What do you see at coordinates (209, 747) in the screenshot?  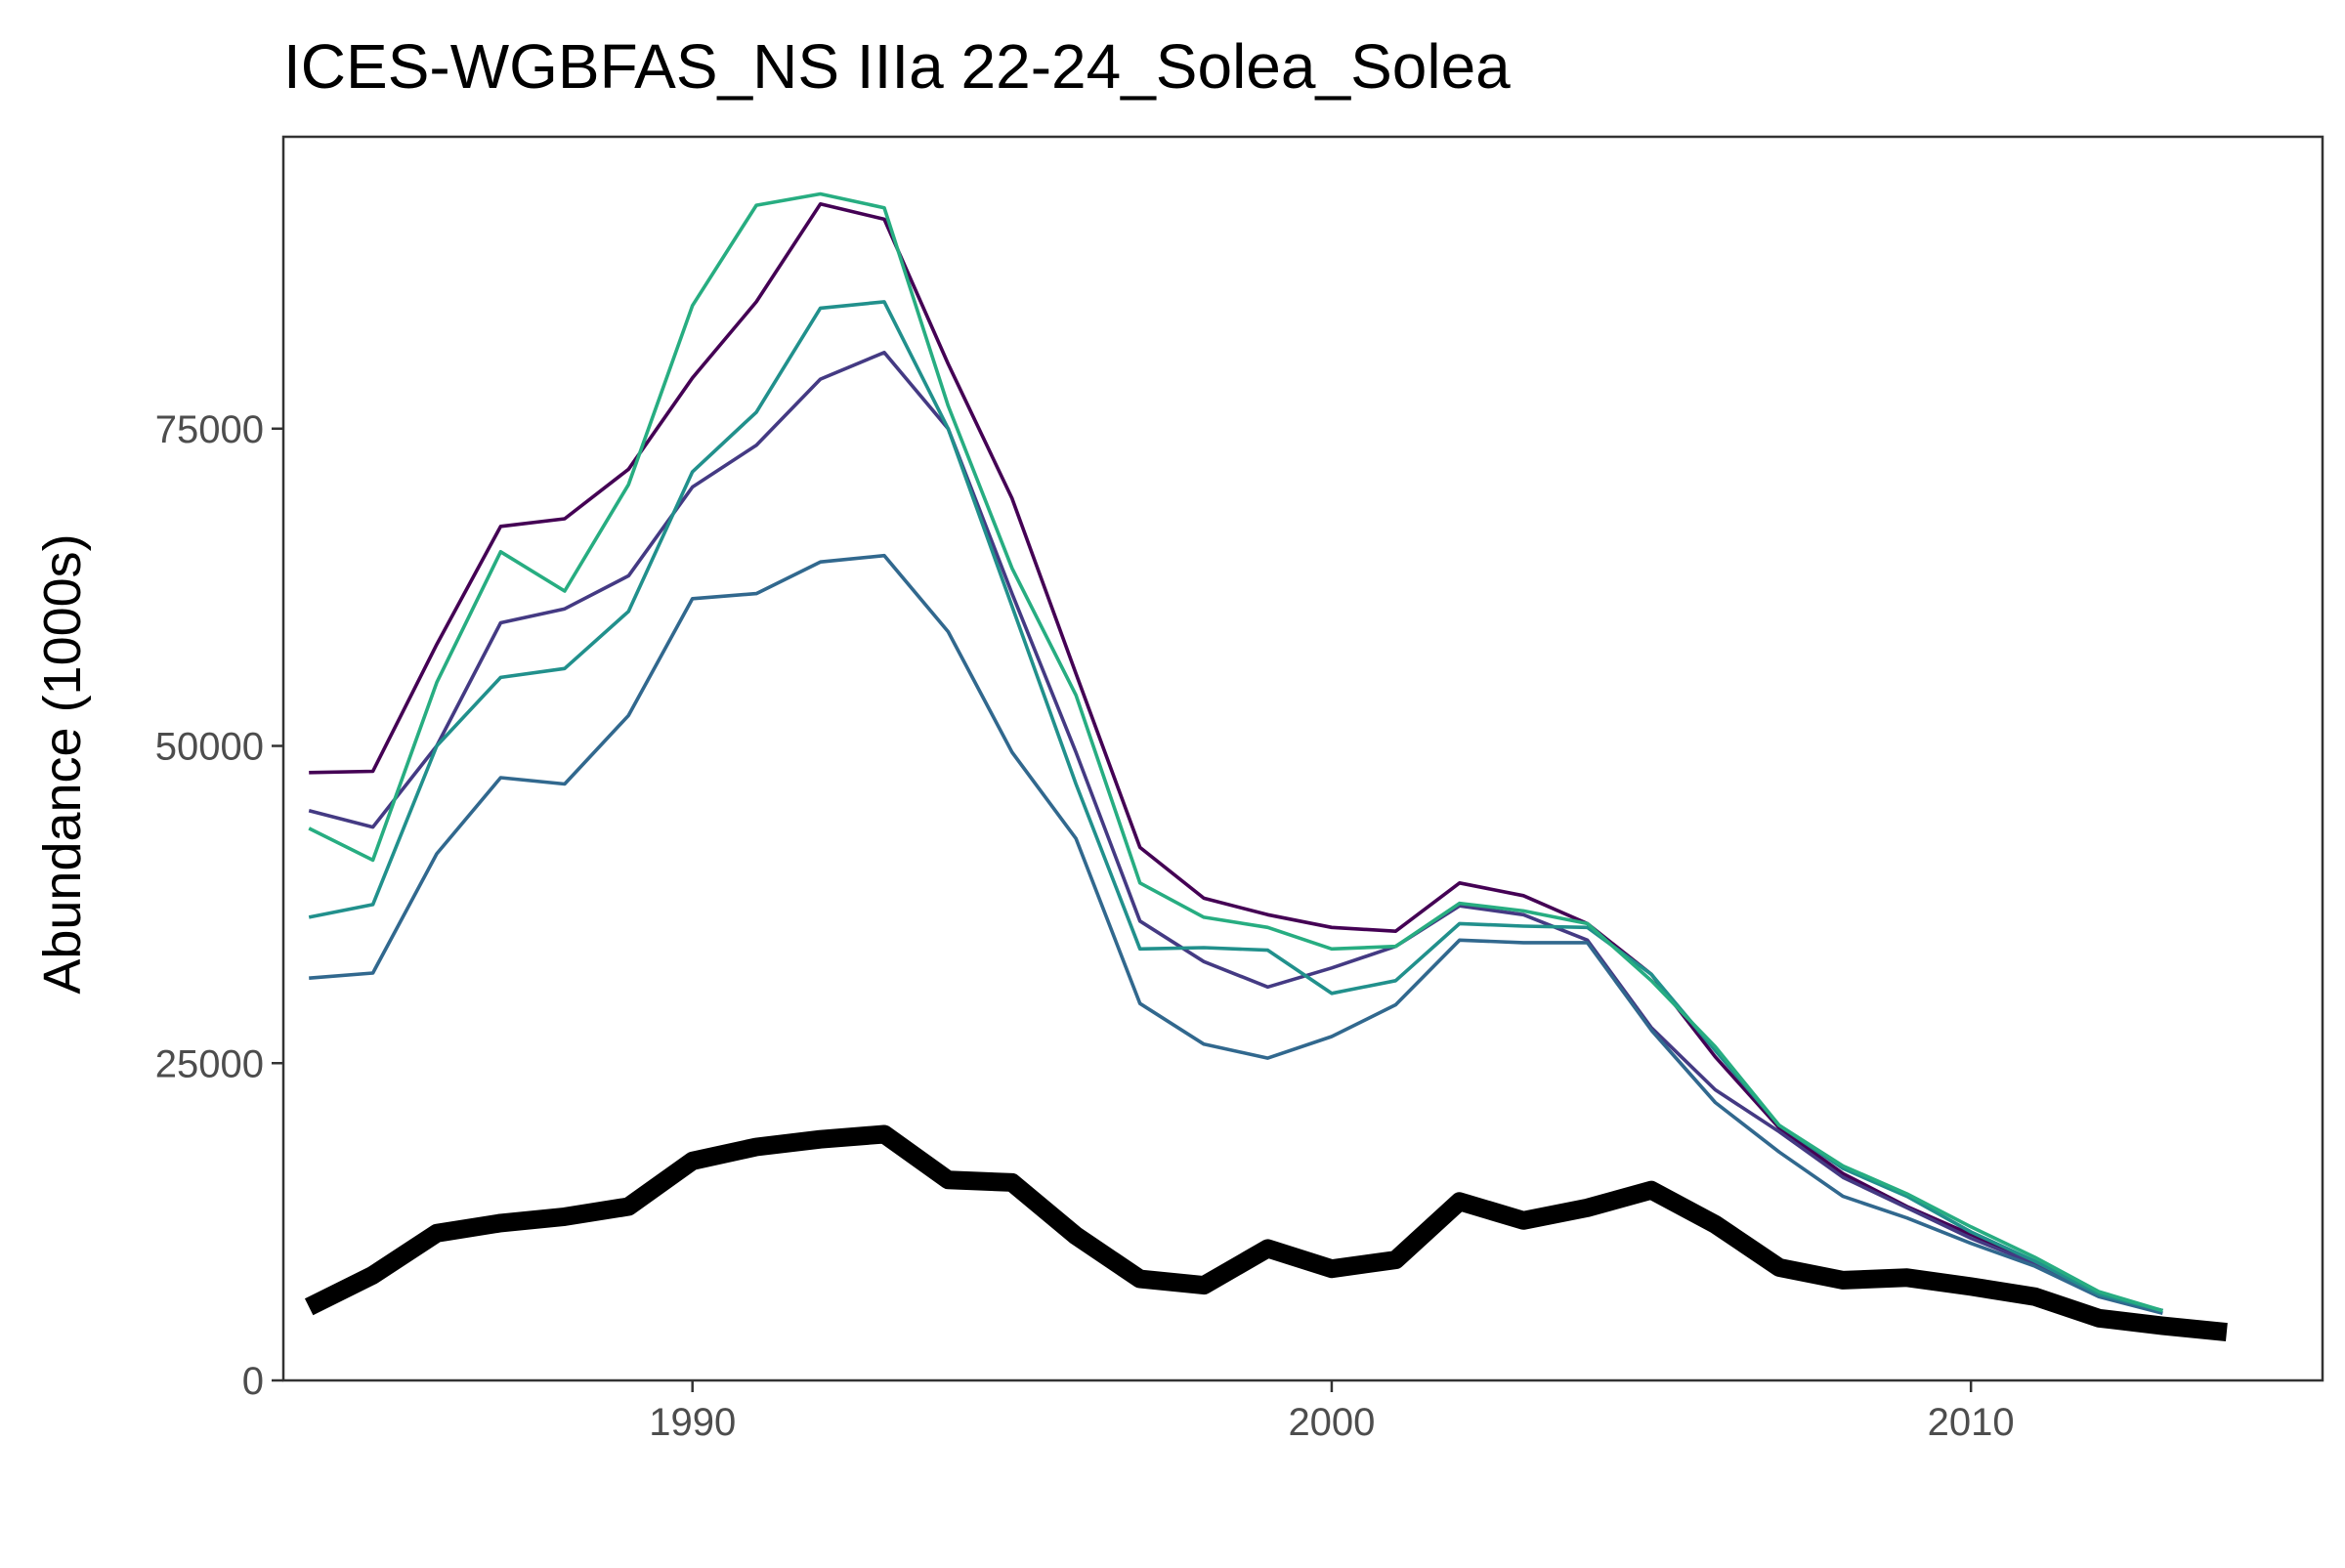 I see `y-tick-label: 50000` at bounding box center [209, 747].